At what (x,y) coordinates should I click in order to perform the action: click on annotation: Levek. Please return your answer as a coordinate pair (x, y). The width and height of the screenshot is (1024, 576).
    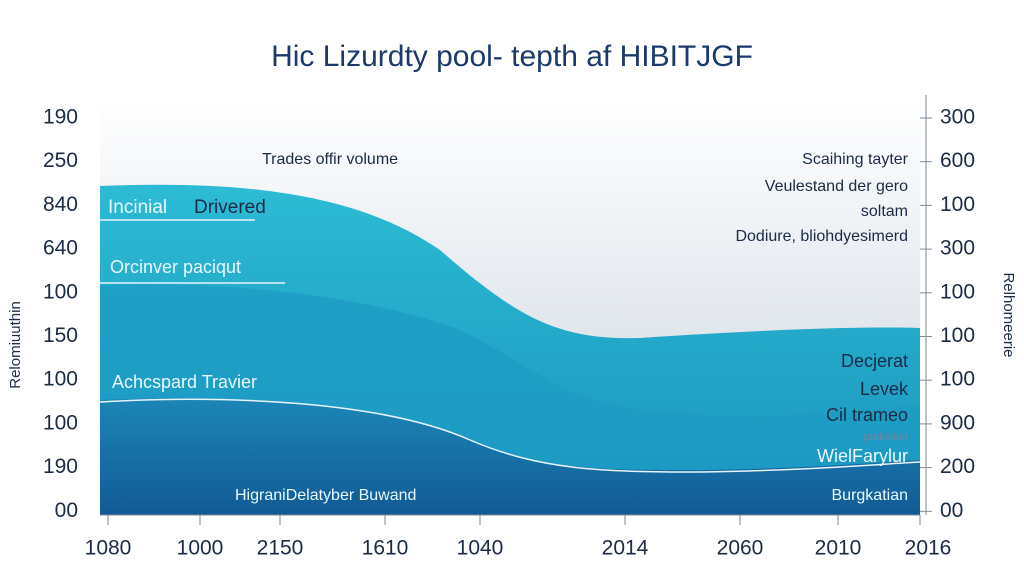
    Looking at the image, I should click on (884, 389).